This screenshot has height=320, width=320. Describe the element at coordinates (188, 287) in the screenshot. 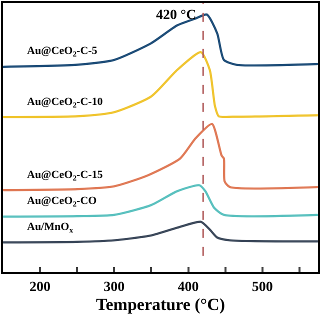

I see `x-tick-label: 400` at that location.